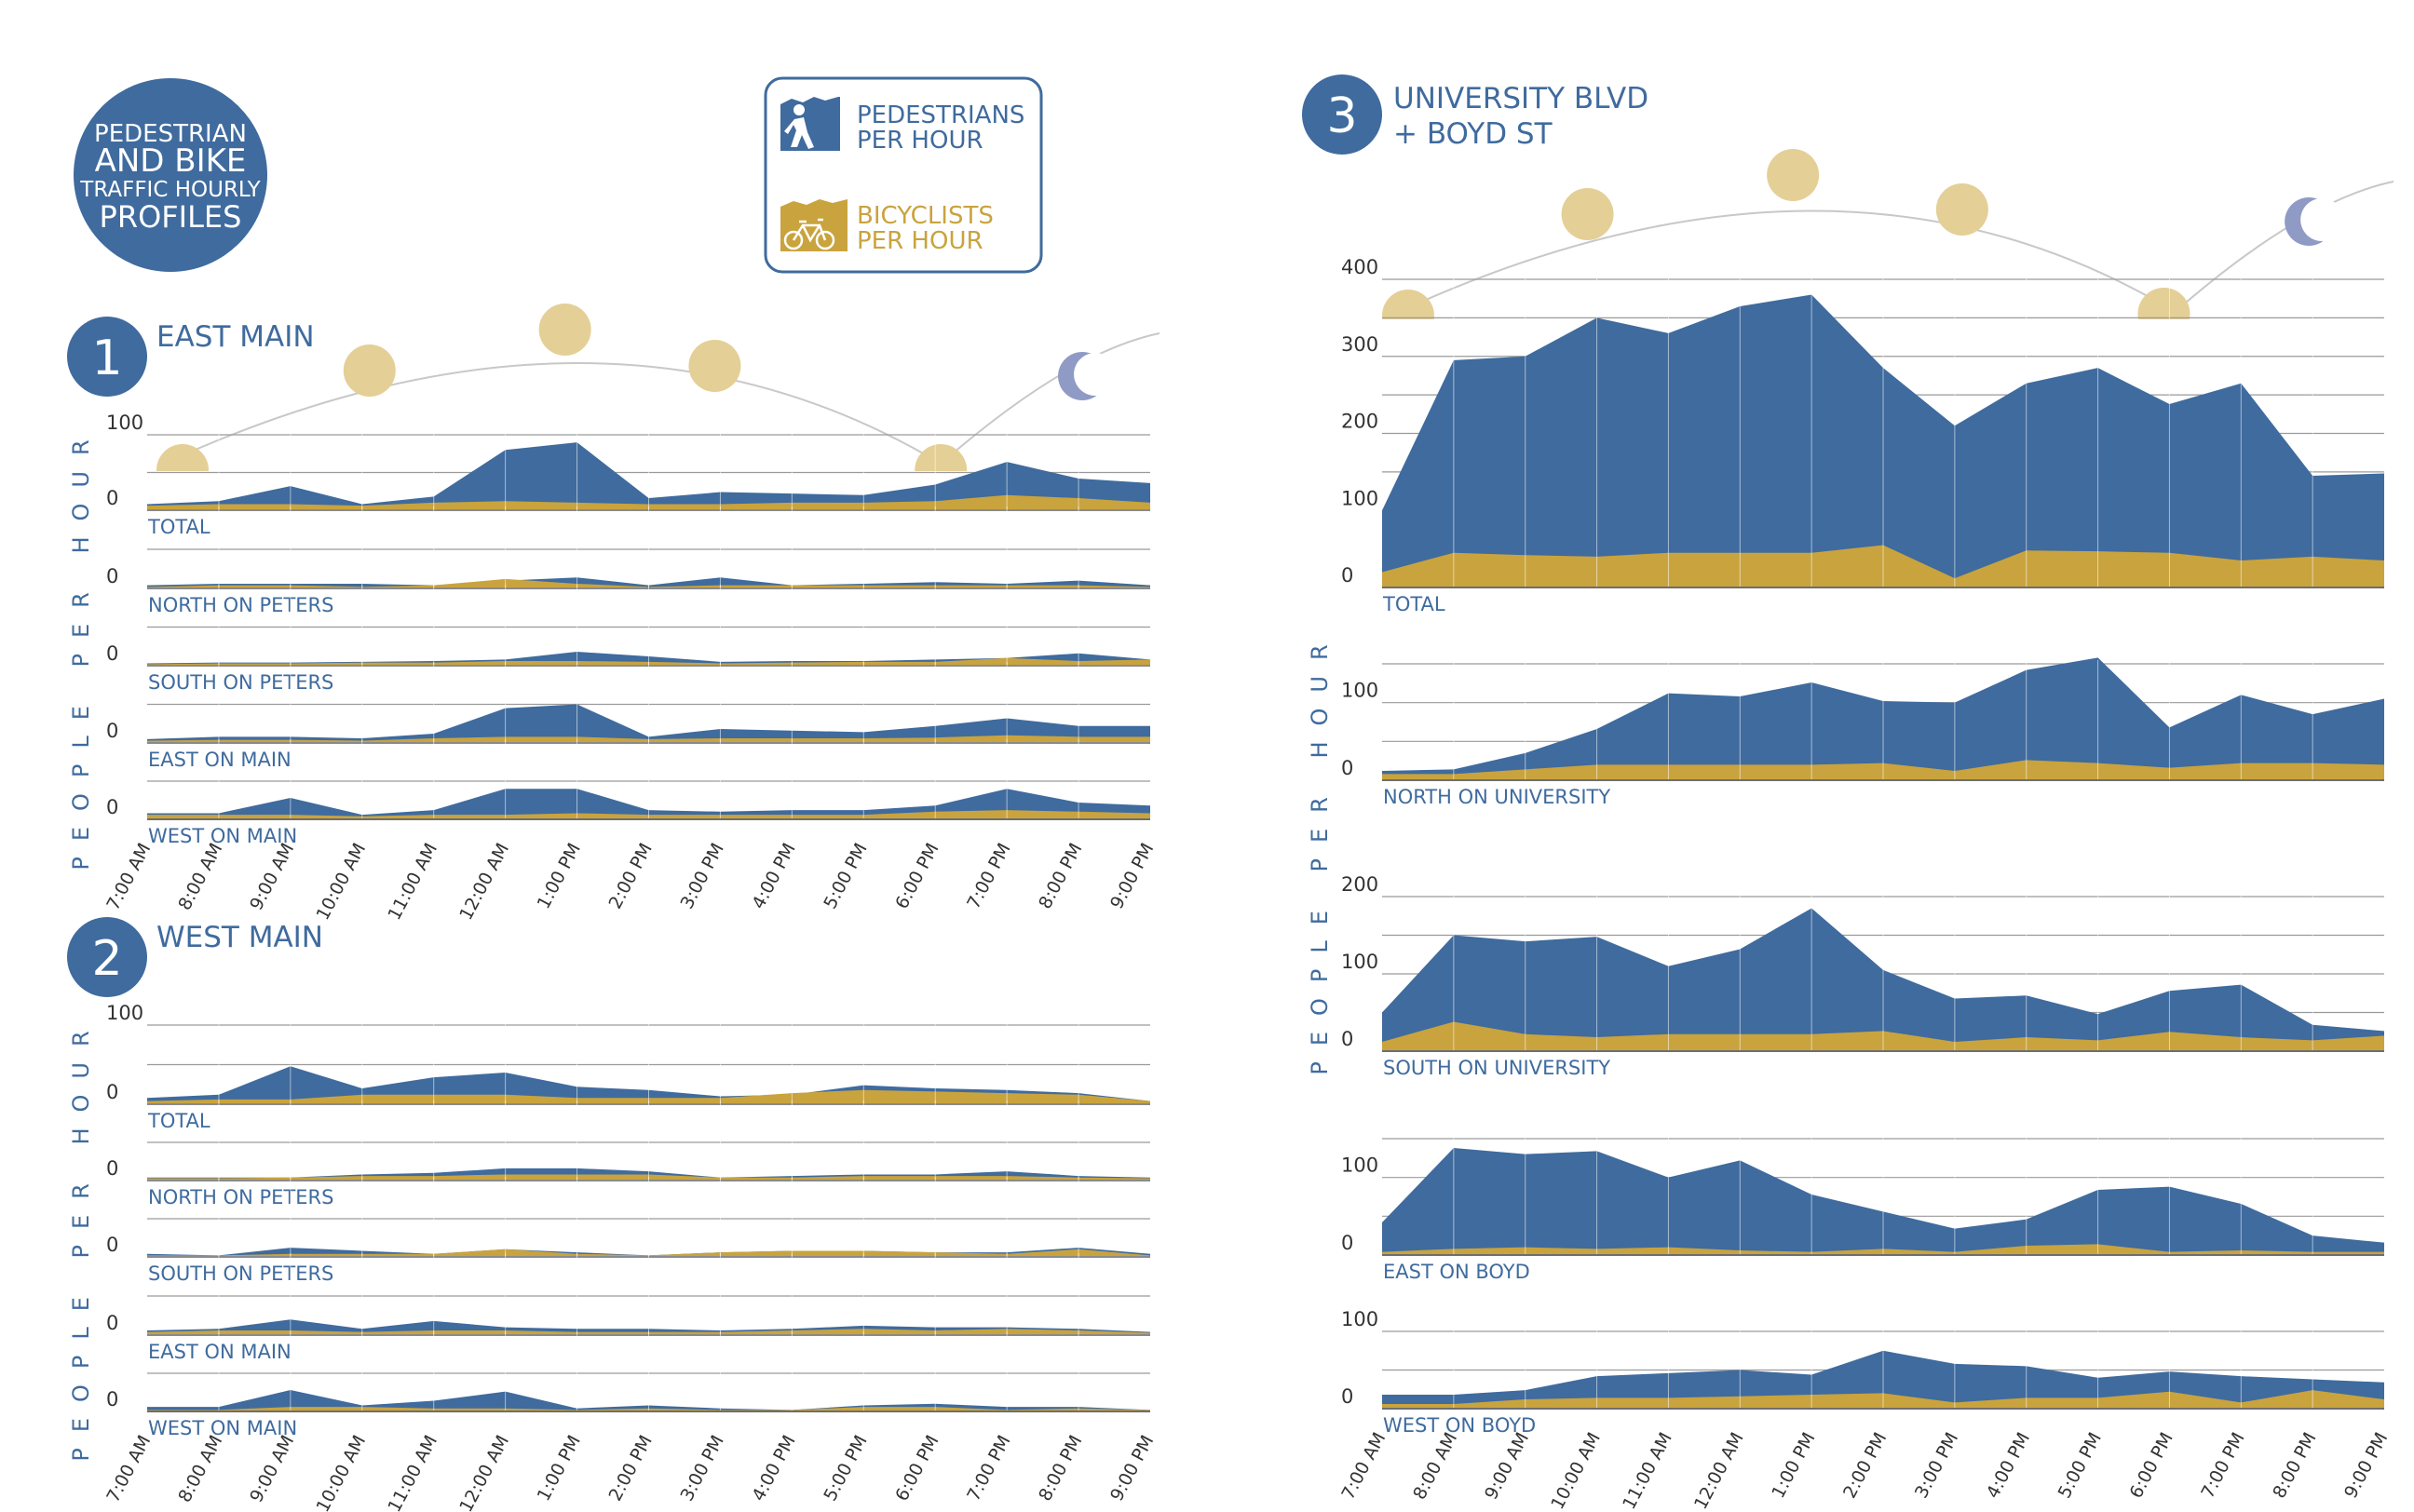 This screenshot has height=1512, width=2414. I want to click on y-tick-label: 300, so click(1359, 344).